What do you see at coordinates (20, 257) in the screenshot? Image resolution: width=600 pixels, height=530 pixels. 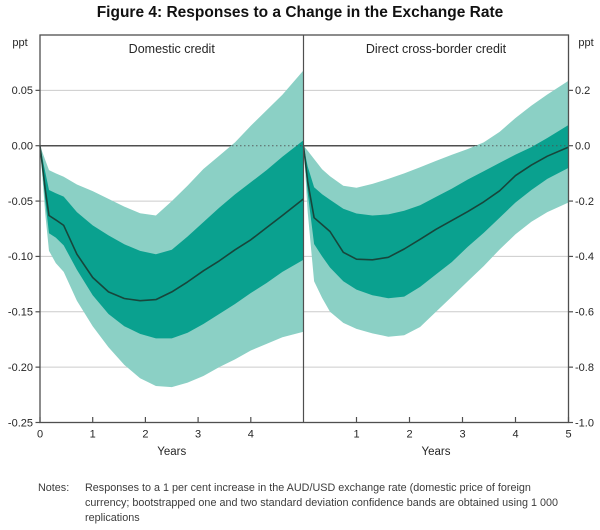 I see `y-tick-label-left: -0.10` at bounding box center [20, 257].